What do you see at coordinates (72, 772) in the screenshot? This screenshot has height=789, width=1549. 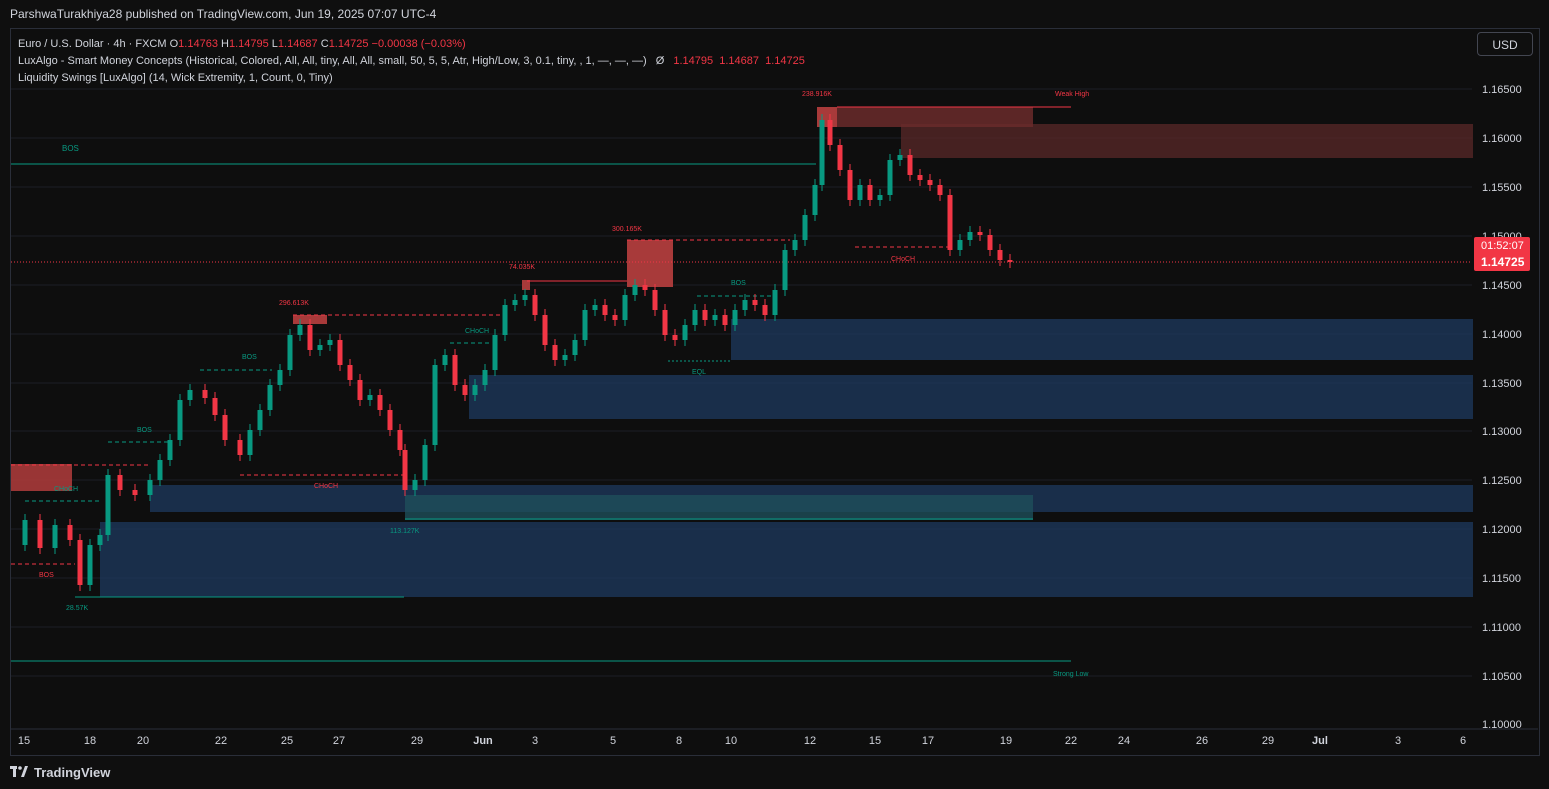 I see `tradingview-brand: TradingView` at bounding box center [72, 772].